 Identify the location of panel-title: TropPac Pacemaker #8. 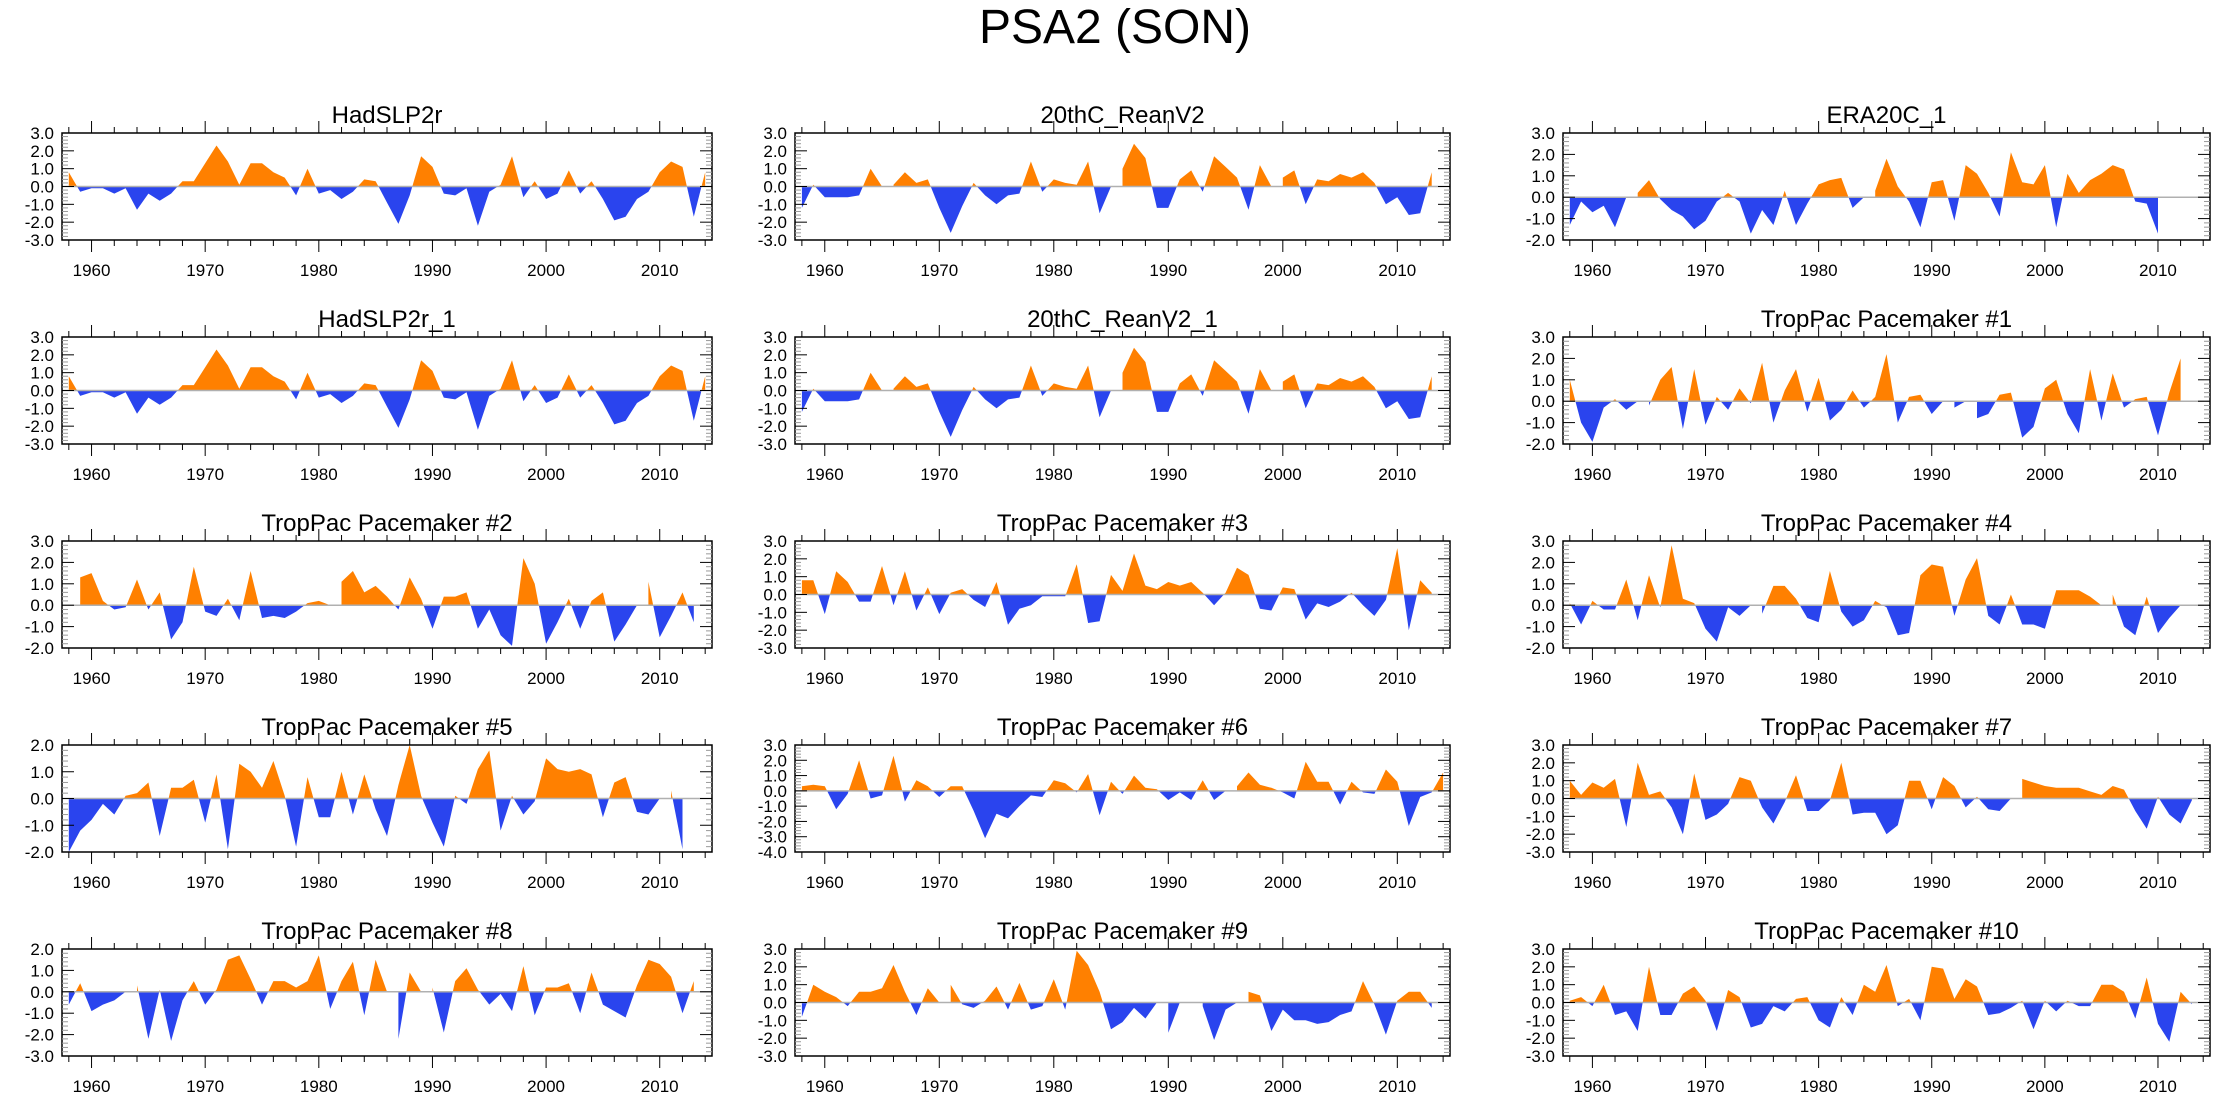
(386, 931).